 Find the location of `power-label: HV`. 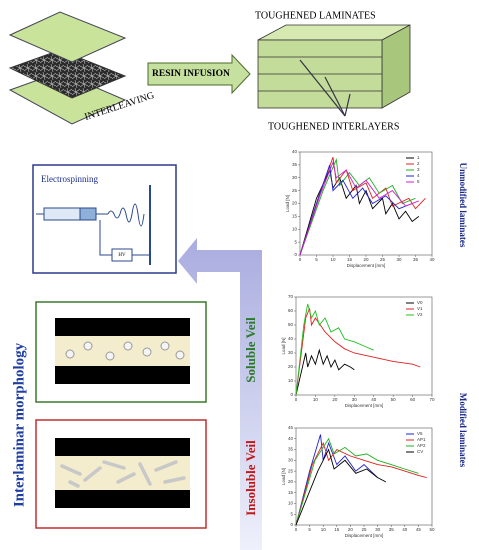

power-label: HV is located at coordinates (122, 255).